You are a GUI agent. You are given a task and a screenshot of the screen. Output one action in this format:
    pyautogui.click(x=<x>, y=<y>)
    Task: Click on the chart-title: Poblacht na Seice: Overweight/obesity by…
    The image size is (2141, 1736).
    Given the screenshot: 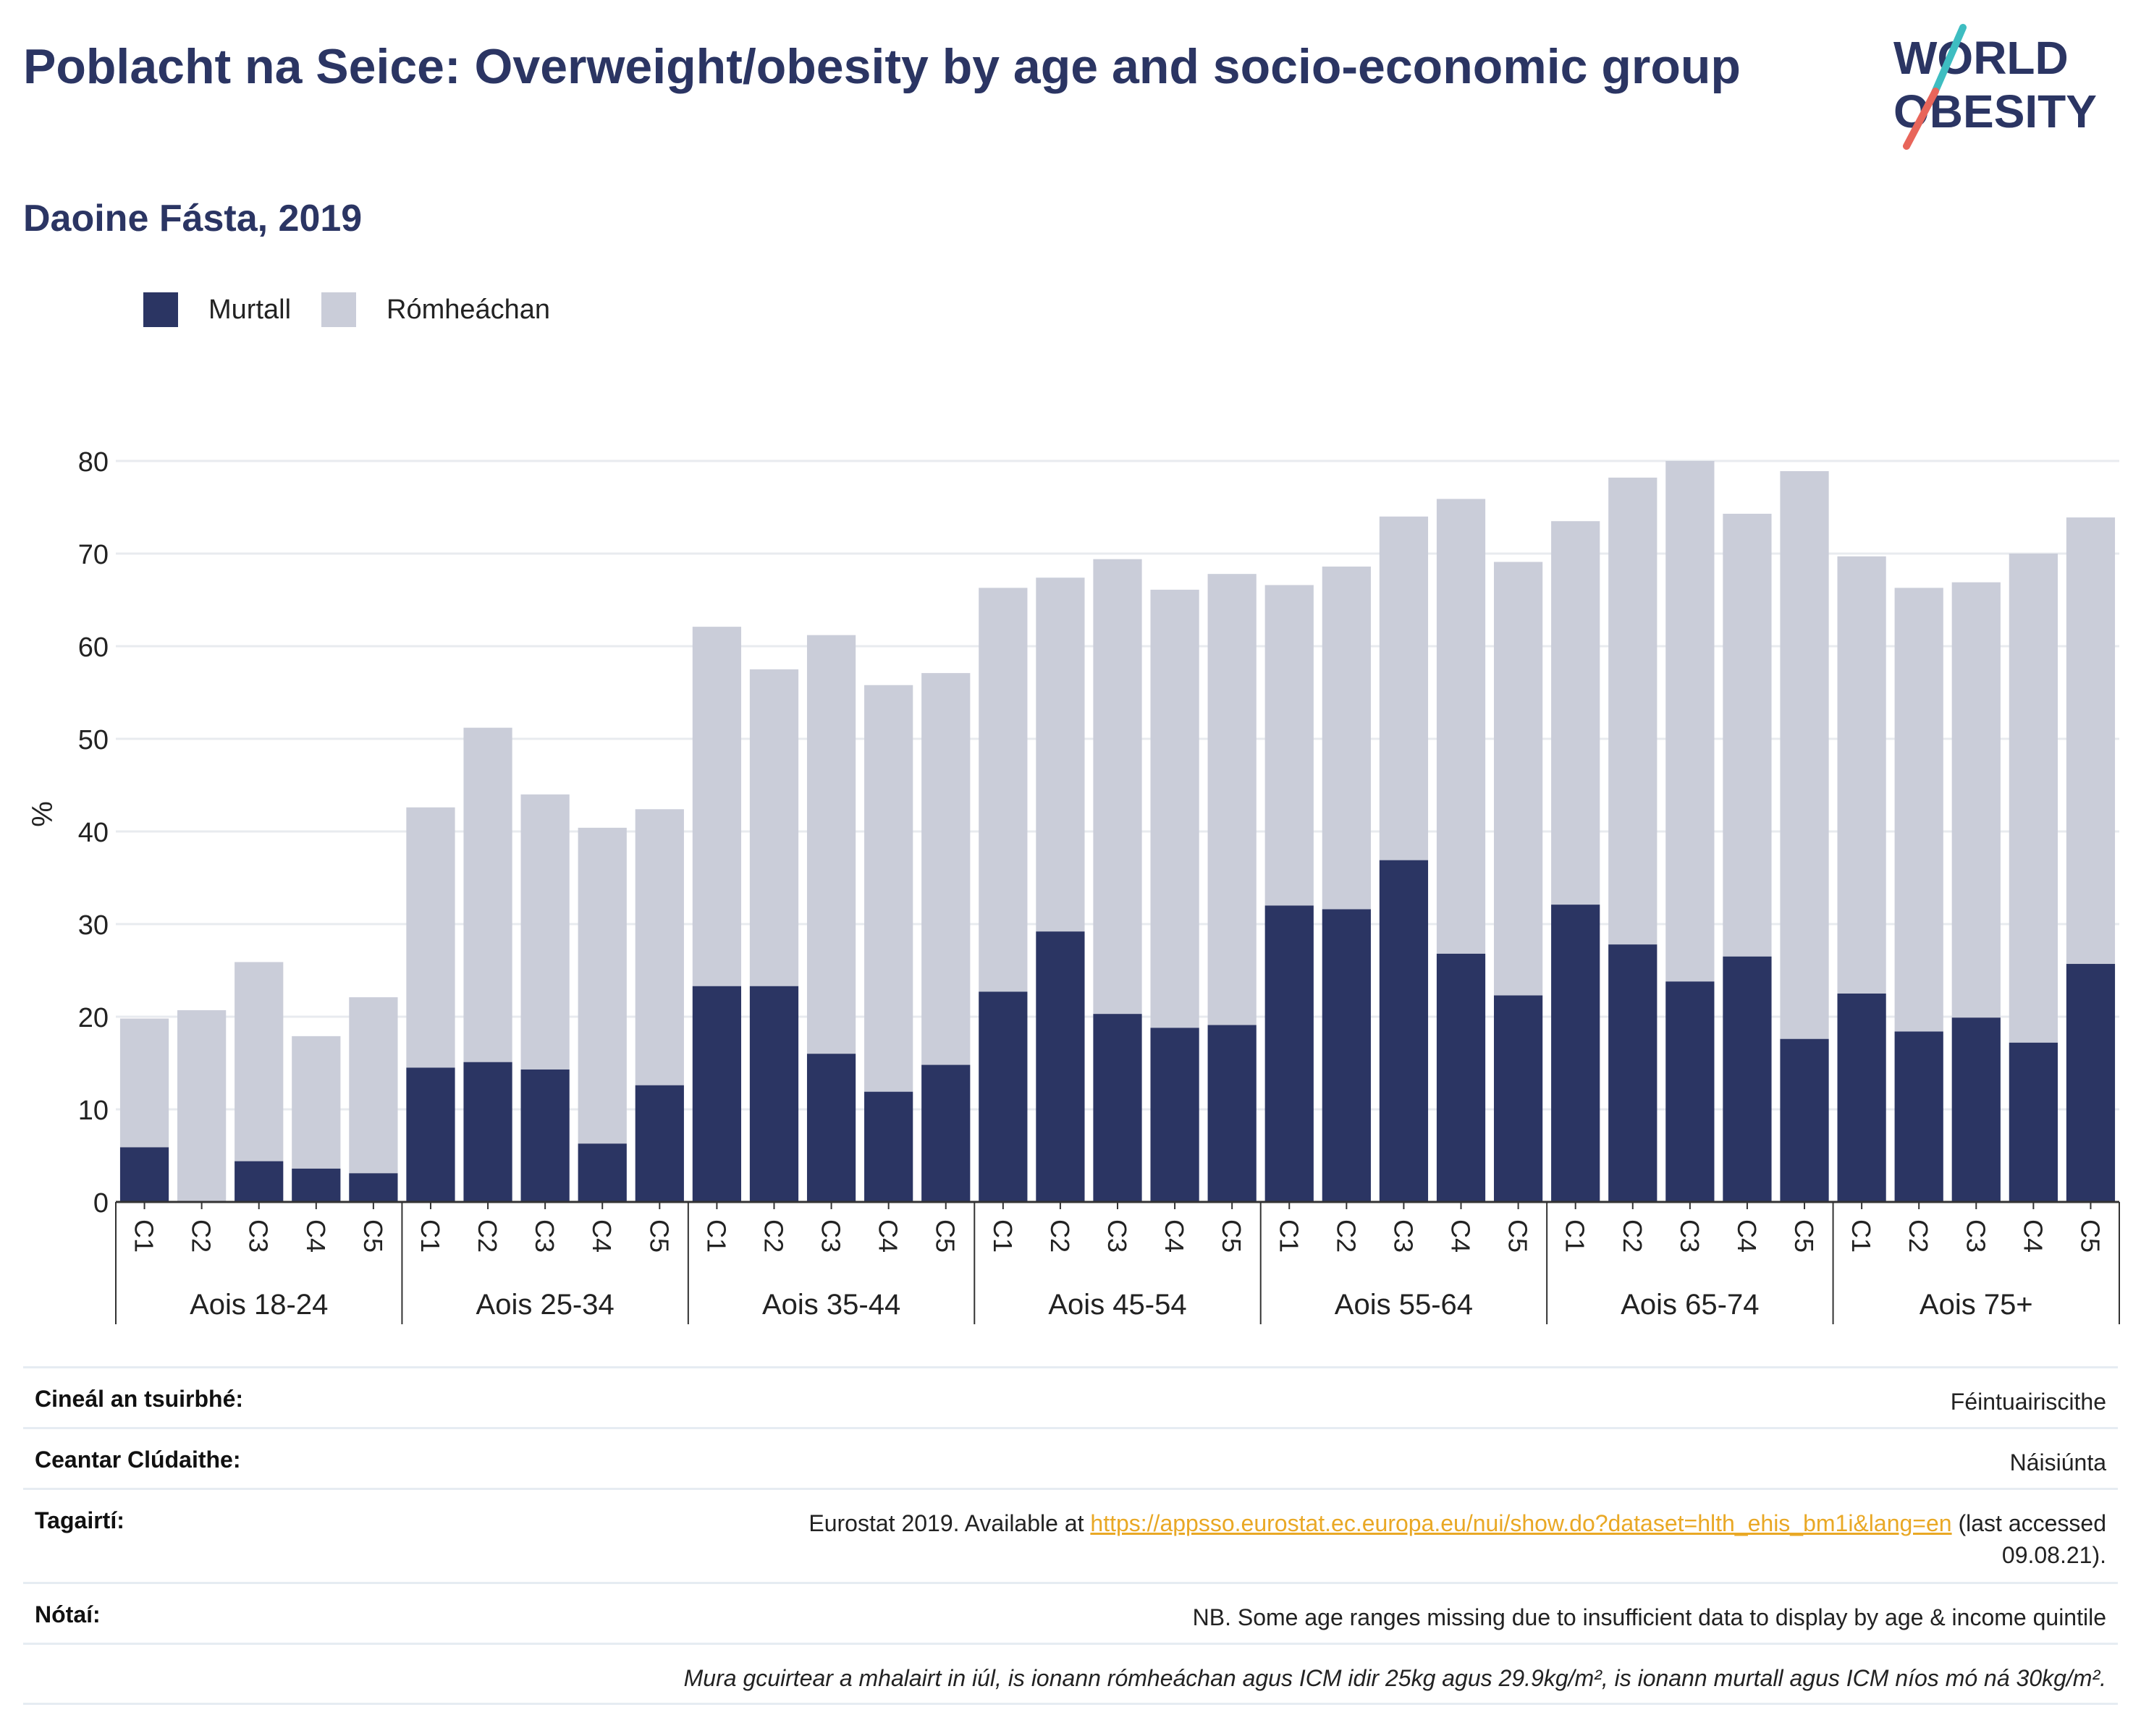 What is the action you would take?
    pyautogui.click(x=882, y=66)
    